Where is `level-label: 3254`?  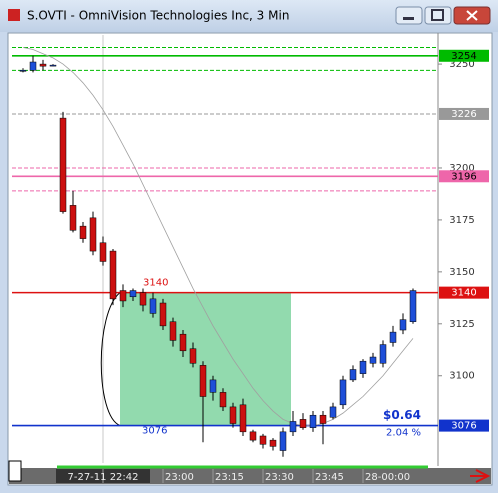
level-label: 3254 is located at coordinates (463, 56).